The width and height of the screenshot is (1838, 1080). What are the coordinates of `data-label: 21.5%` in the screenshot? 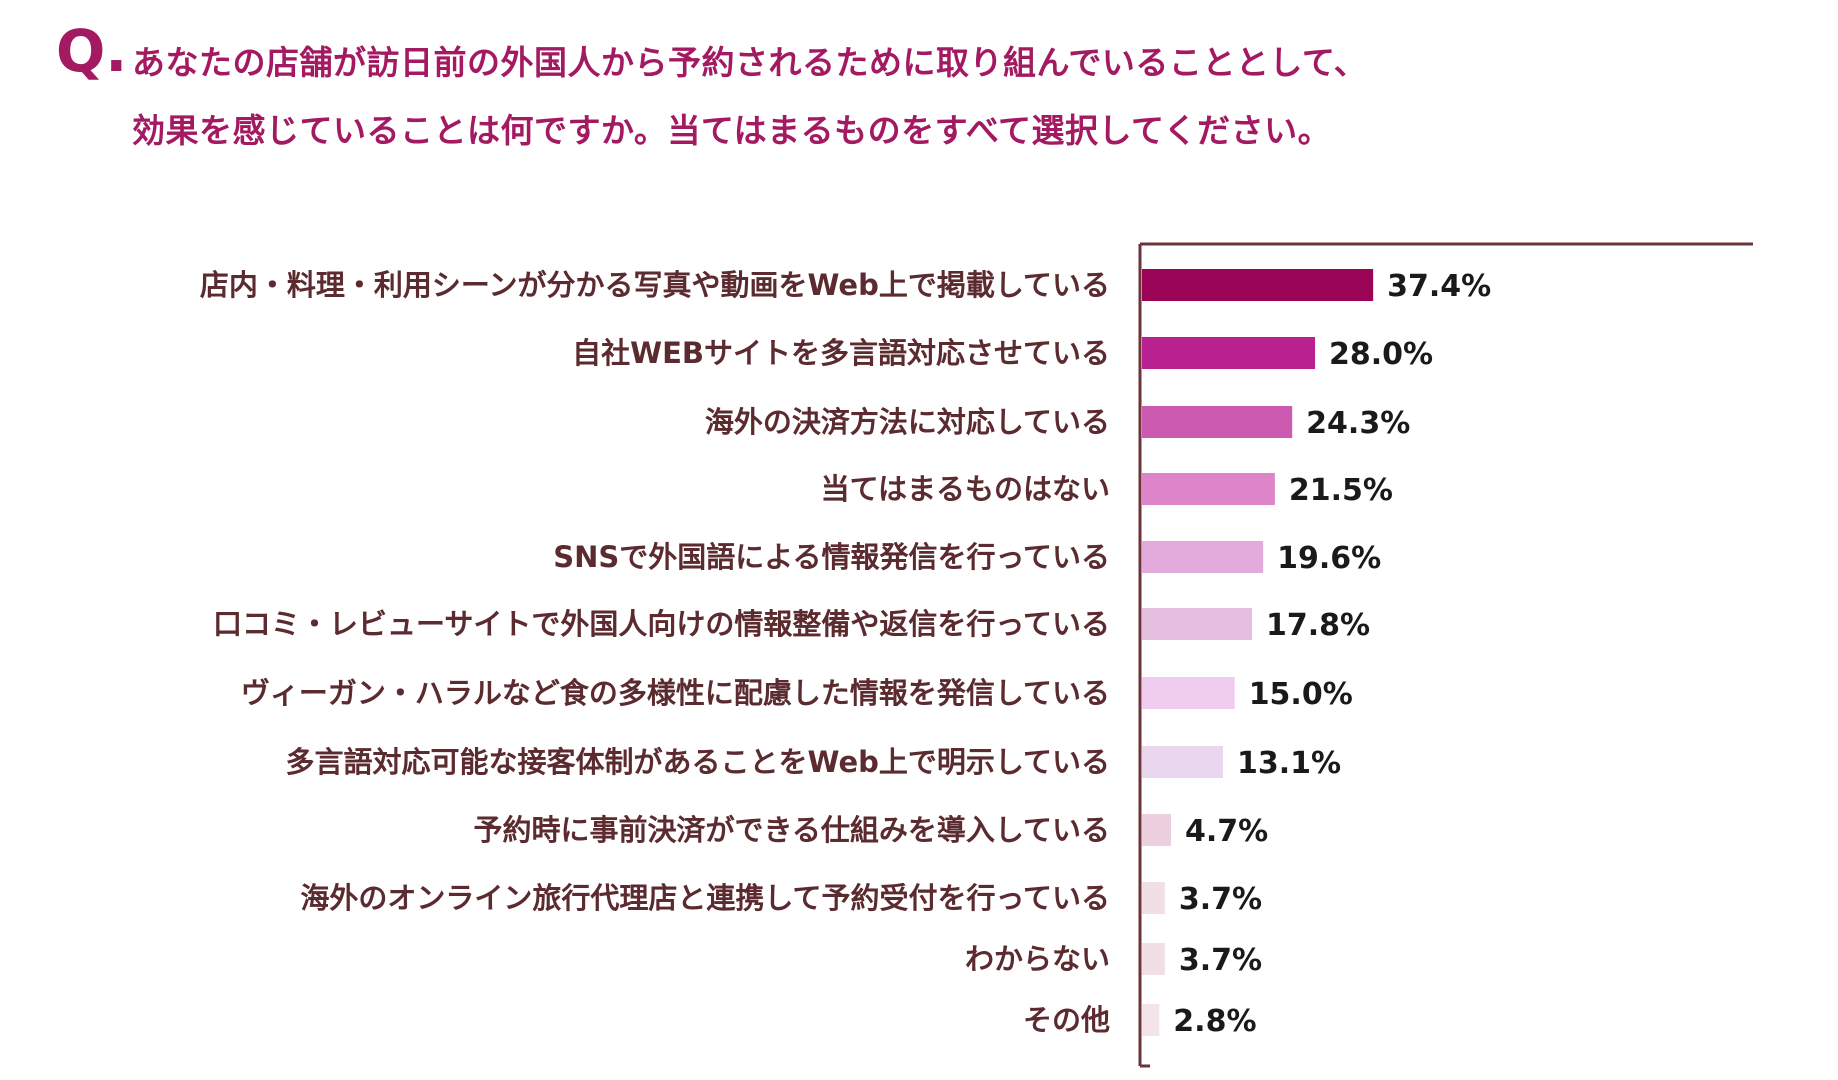 It's located at (1341, 490).